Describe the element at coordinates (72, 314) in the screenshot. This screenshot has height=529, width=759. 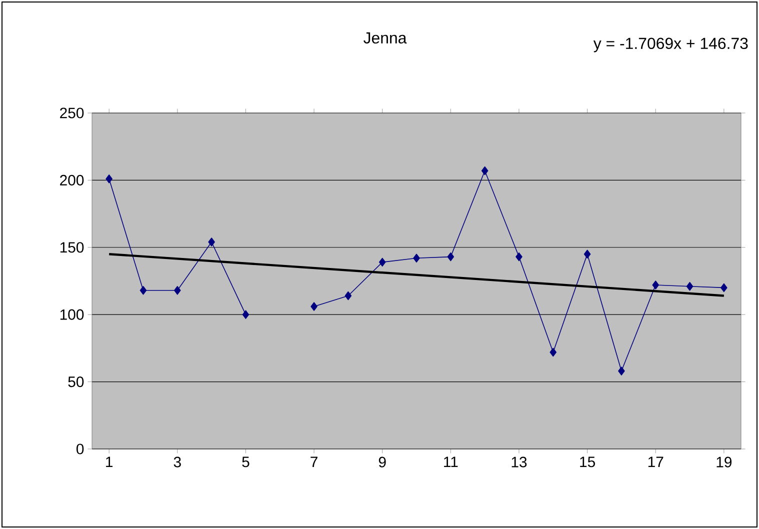
I see `y-tick-label: 100` at that location.